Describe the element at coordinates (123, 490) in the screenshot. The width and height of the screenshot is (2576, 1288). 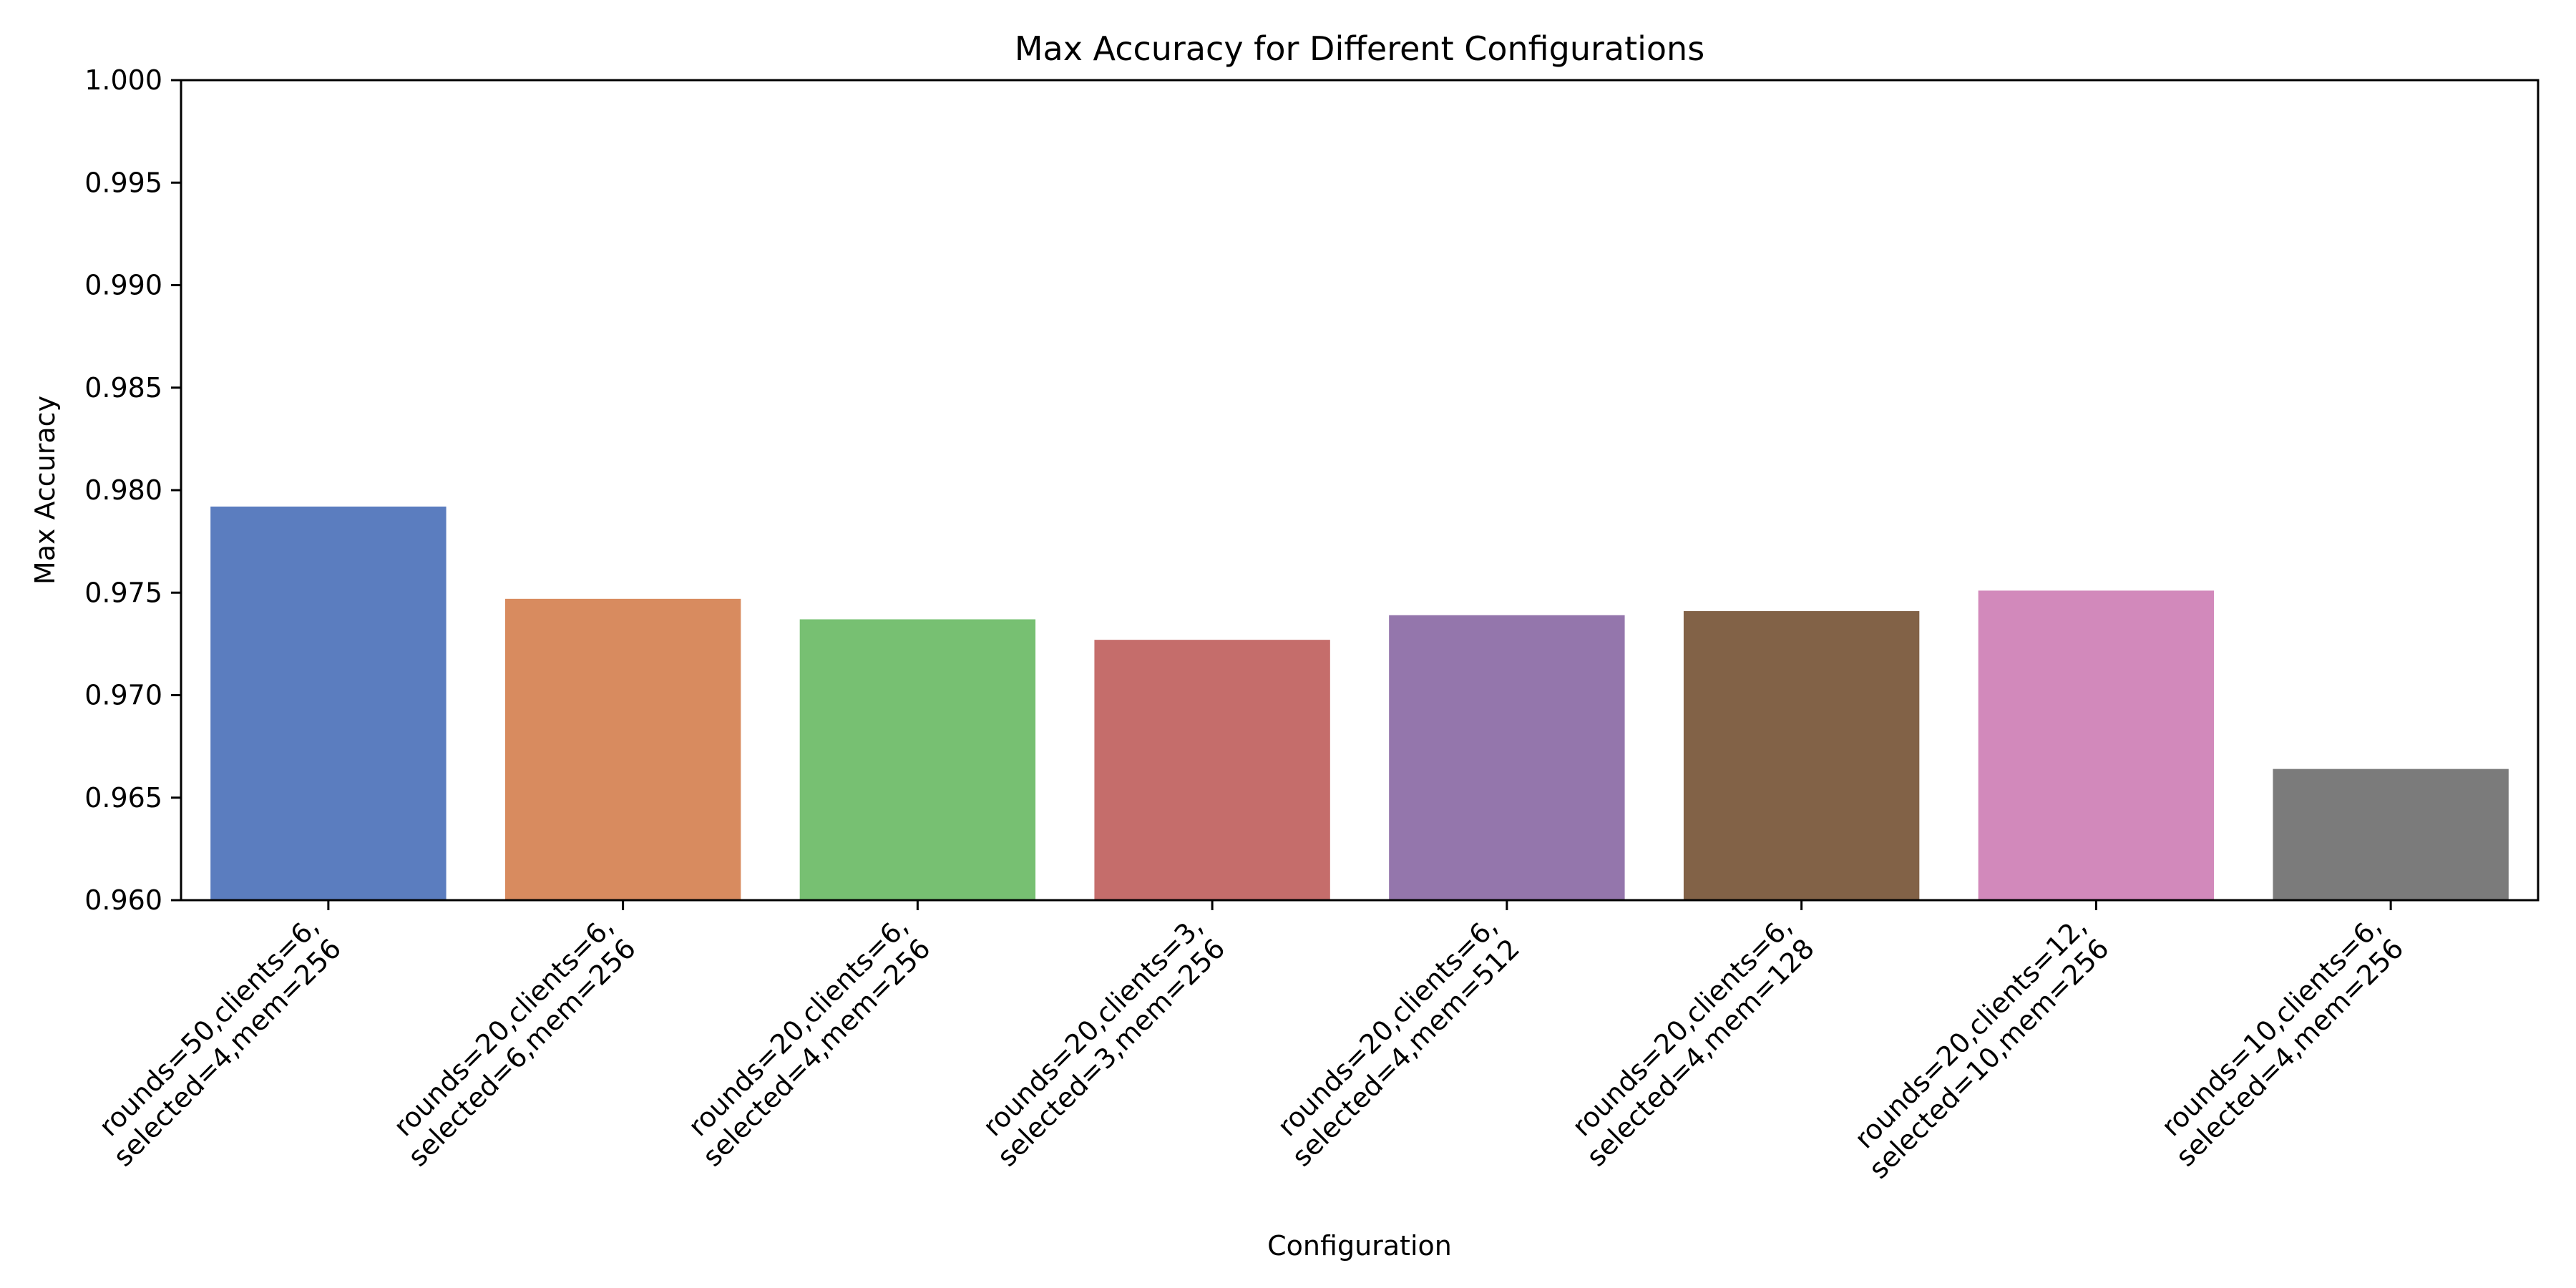
I see `y-tick-label-5: 0.980` at that location.